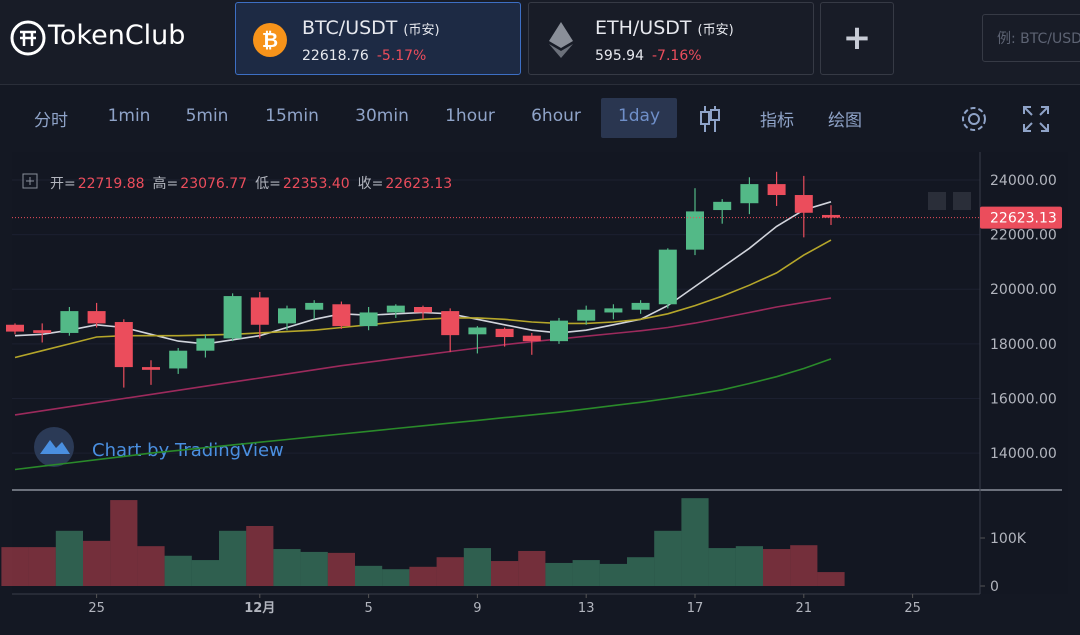 The image size is (1080, 635). I want to click on indicators-button: 指标, so click(777, 121).